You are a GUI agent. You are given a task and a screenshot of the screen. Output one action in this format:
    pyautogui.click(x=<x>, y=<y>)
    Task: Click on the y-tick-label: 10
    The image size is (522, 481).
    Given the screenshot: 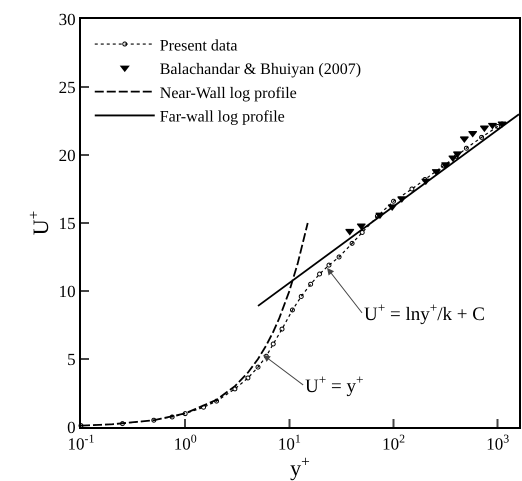 What is the action you would take?
    pyautogui.click(x=67, y=291)
    